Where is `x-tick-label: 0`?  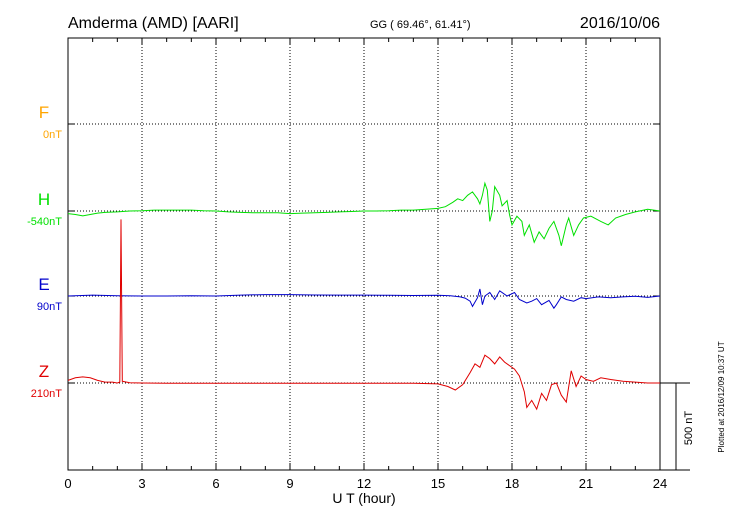
x-tick-label: 0 is located at coordinates (67, 483).